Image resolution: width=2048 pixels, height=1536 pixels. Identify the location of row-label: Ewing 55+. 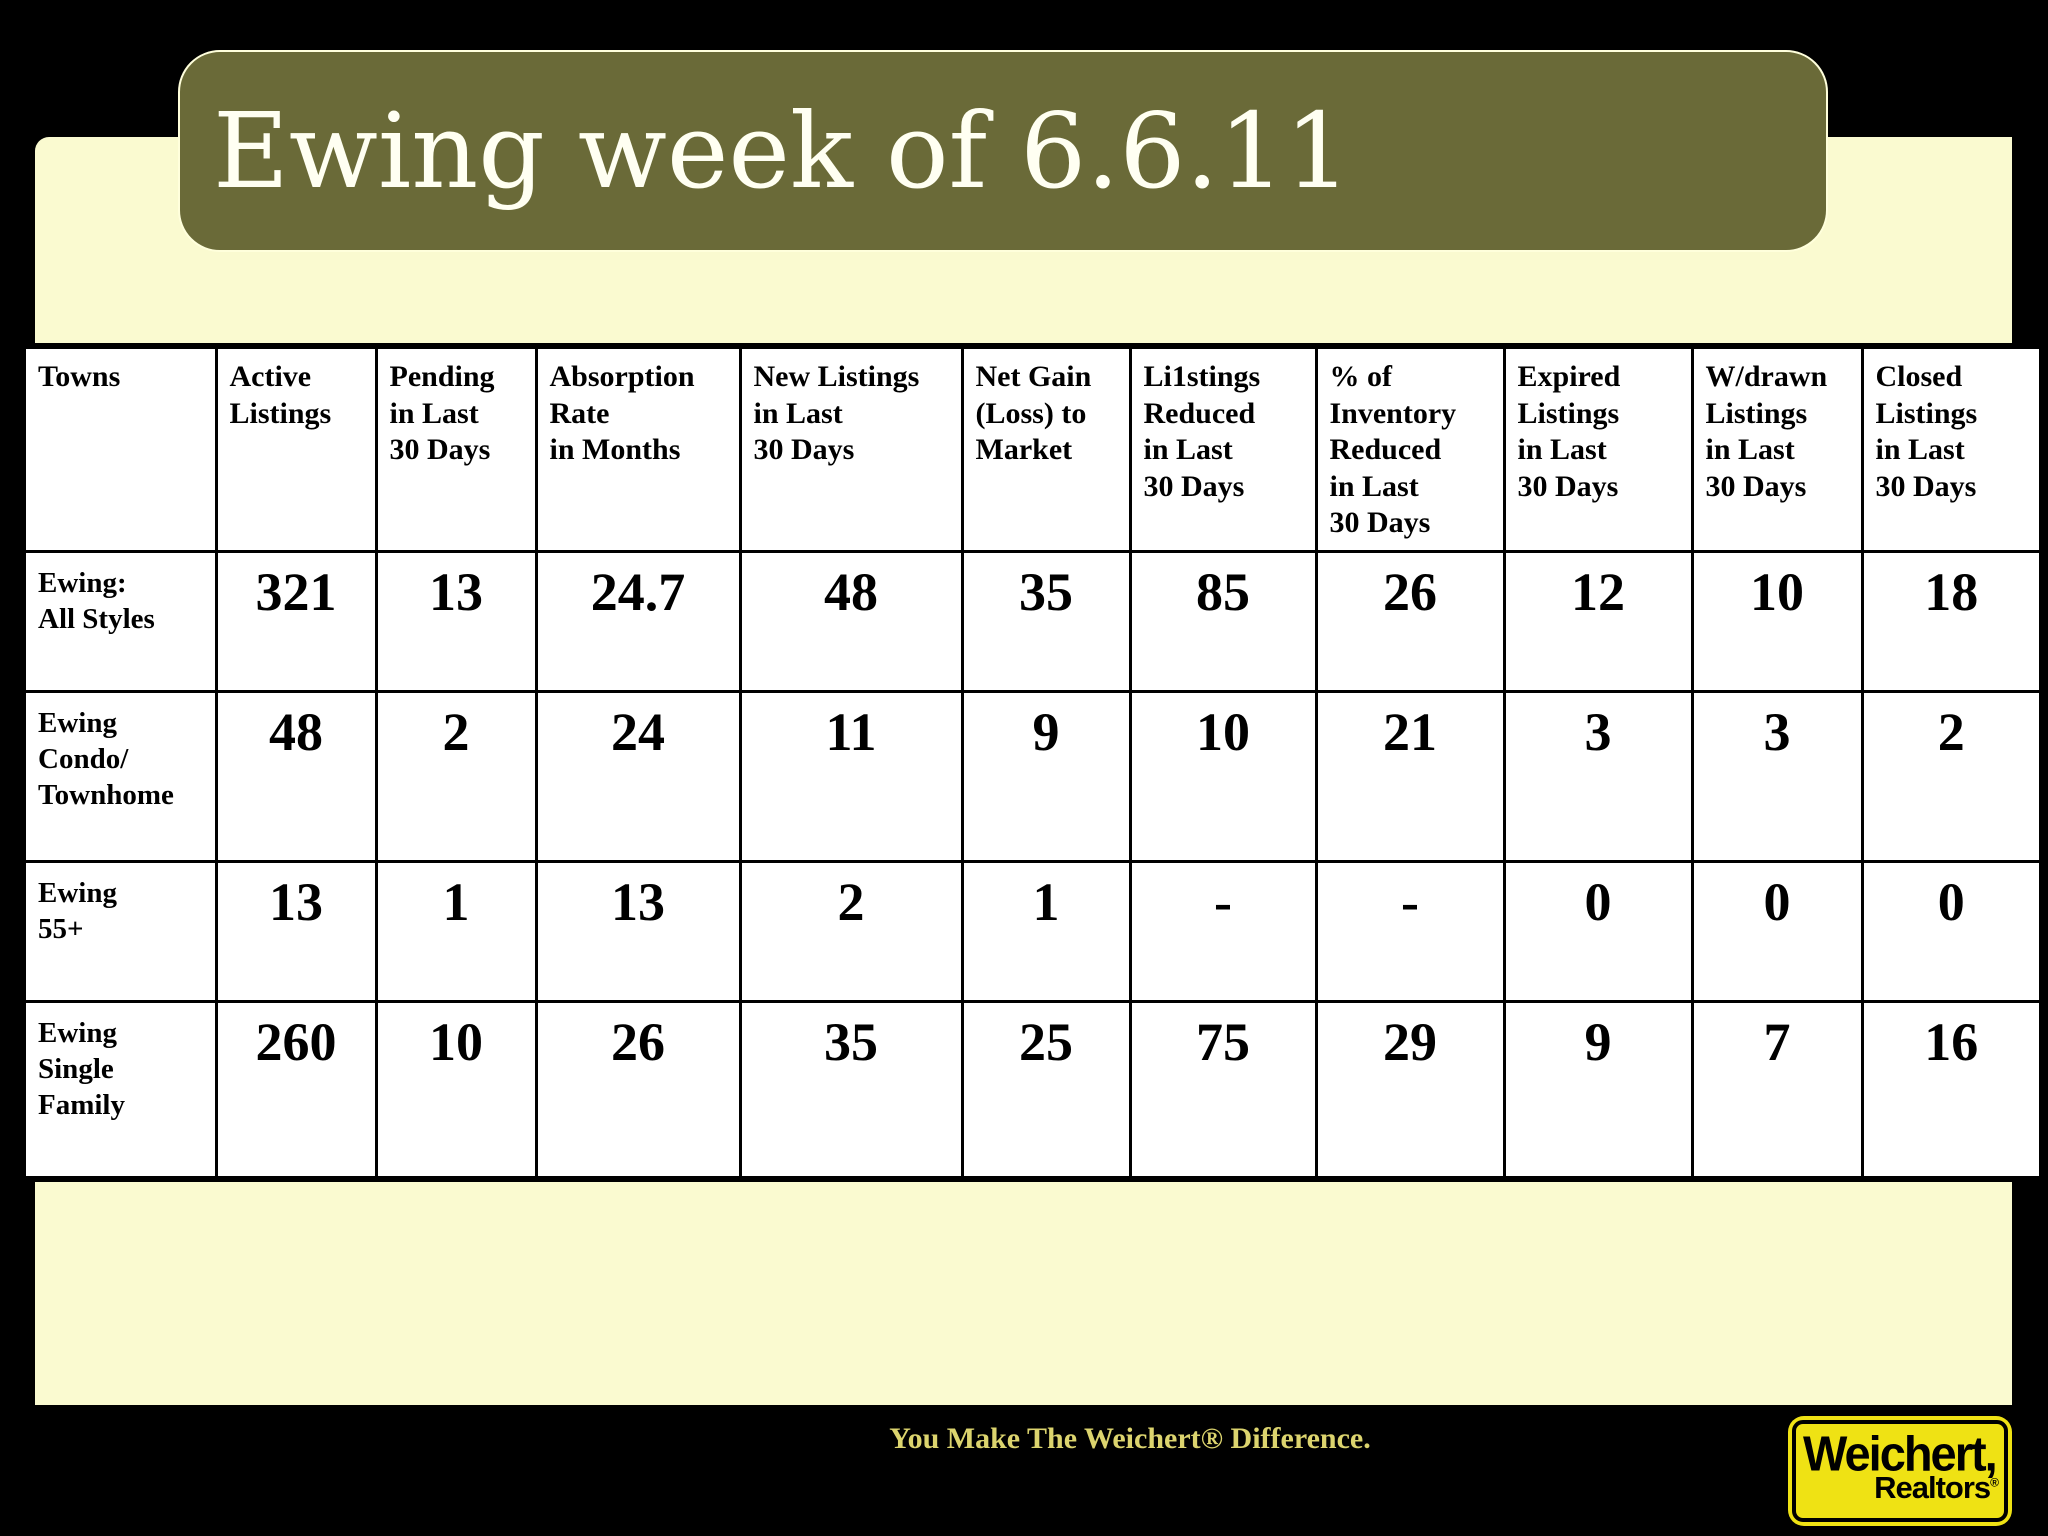
(119, 931).